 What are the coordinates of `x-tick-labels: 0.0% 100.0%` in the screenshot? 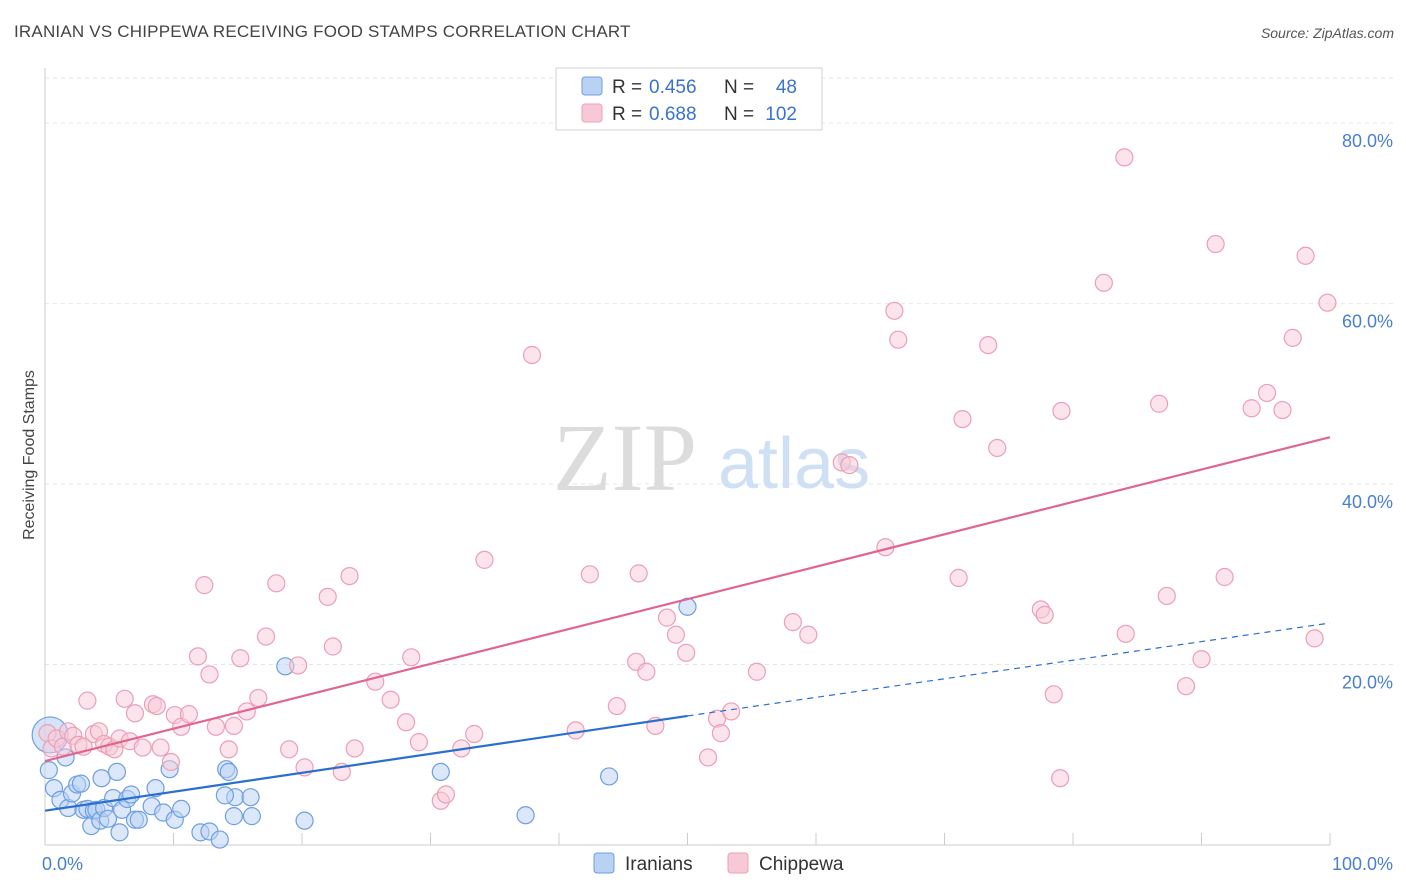 It's located at (717, 864).